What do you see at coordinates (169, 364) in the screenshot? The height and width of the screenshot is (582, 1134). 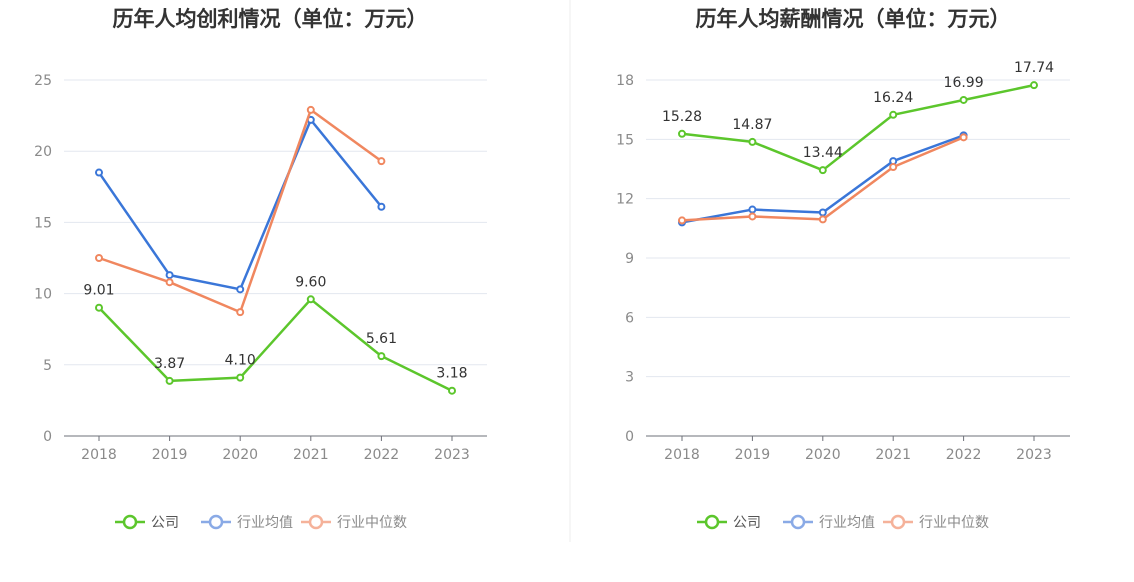 I see `data-label: 3.87` at bounding box center [169, 364].